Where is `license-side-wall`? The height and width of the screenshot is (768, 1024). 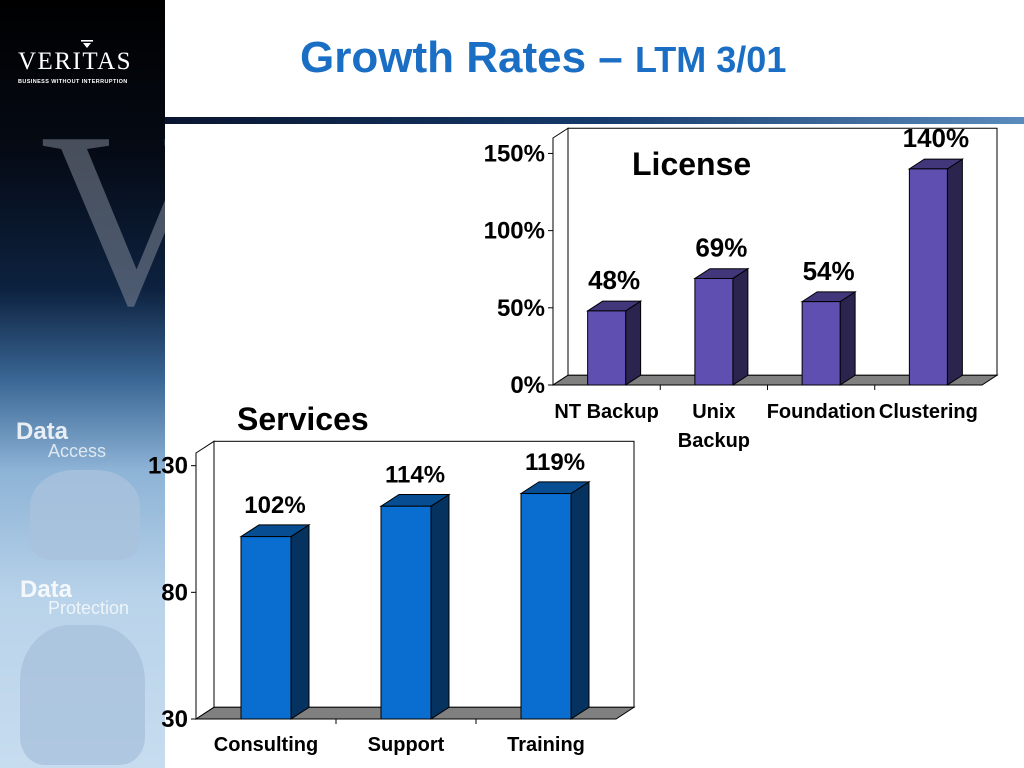 license-side-wall is located at coordinates (560, 256).